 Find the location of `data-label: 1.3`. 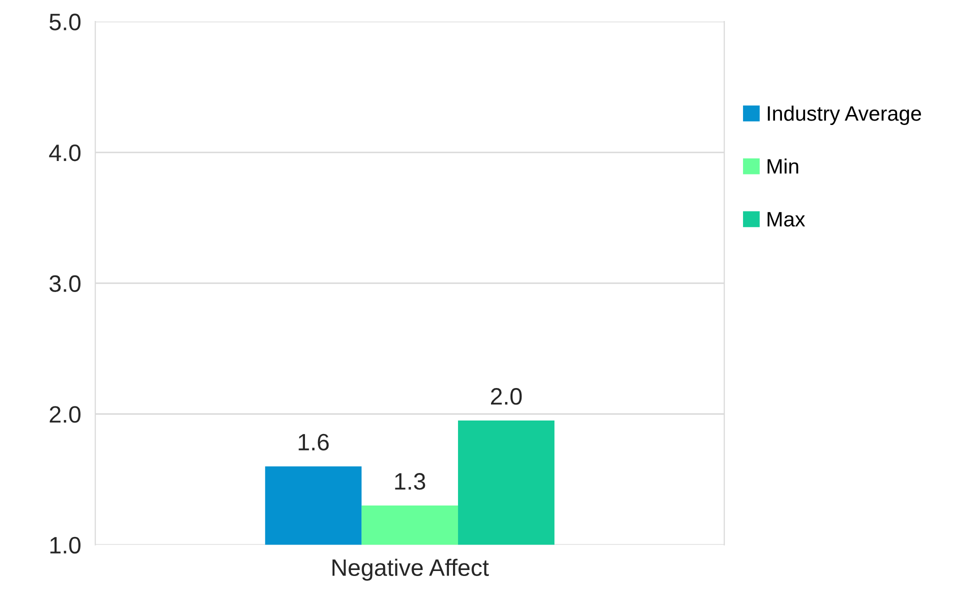

data-label: 1.3 is located at coordinates (410, 481).